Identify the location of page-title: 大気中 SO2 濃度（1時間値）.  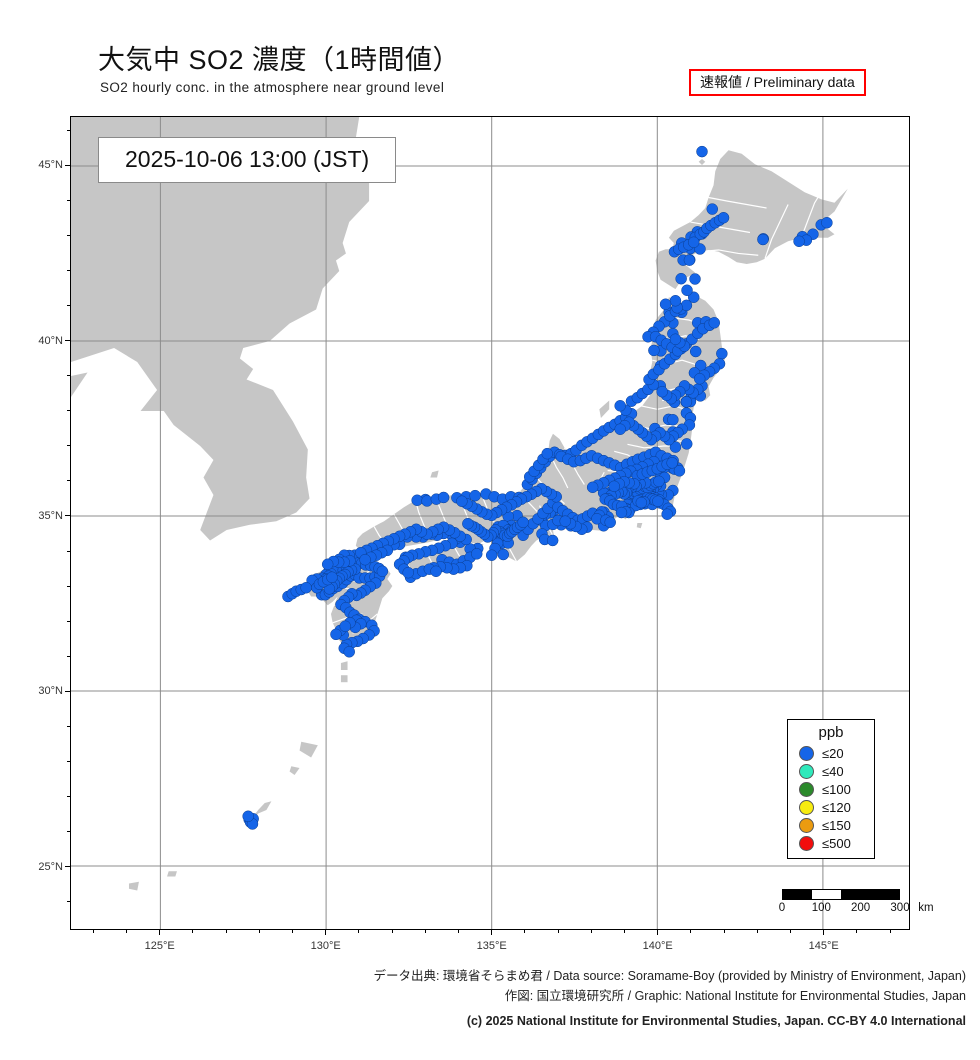
(279, 60).